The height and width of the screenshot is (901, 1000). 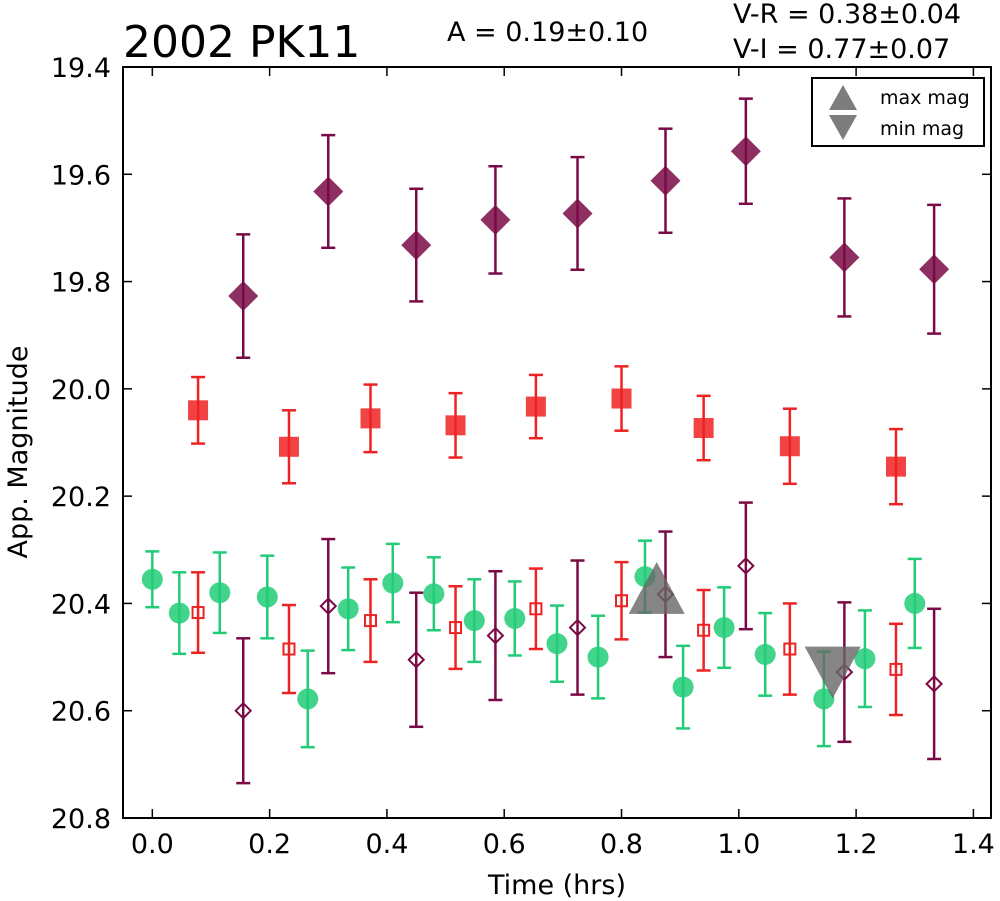 I want to click on y-tick-label: 20.2, so click(x=81, y=497).